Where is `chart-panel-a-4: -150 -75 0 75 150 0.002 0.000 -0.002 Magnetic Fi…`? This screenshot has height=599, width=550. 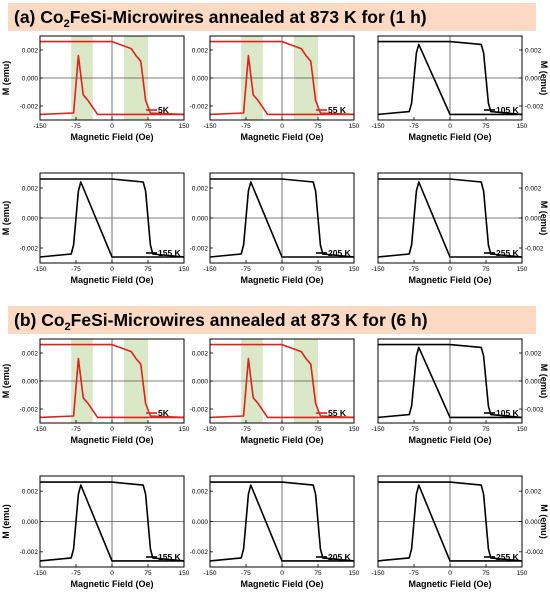
chart-panel-a-4: -150 -75 0 75 150 0.002 0.000 -0.002 Magnetic Fi… is located at coordinates (95, 228).